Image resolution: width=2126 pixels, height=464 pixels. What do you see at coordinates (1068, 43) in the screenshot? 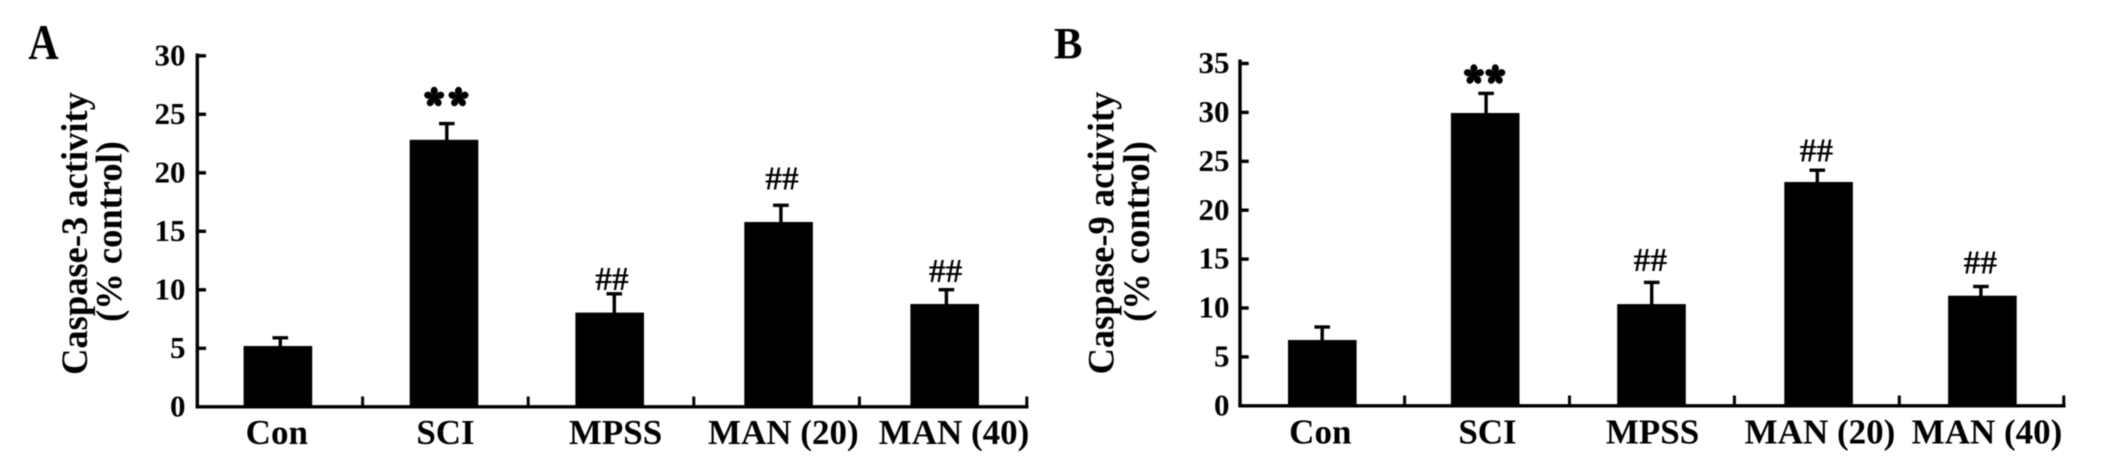
I see `svg-text: B` at bounding box center [1068, 43].